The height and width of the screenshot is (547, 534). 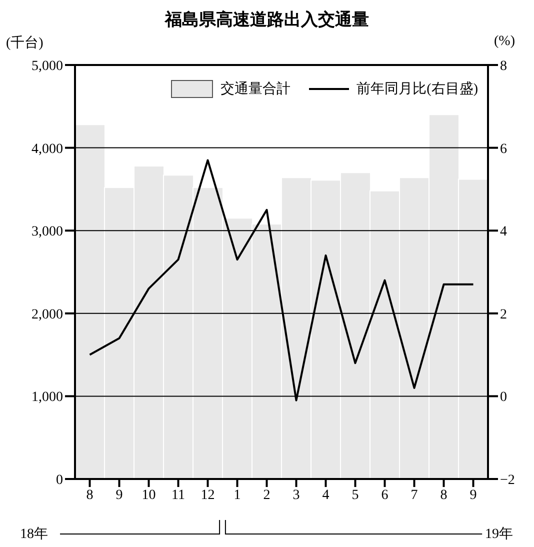 What do you see at coordinates (503, 149) in the screenshot?
I see `y2-tick-label: 6` at bounding box center [503, 149].